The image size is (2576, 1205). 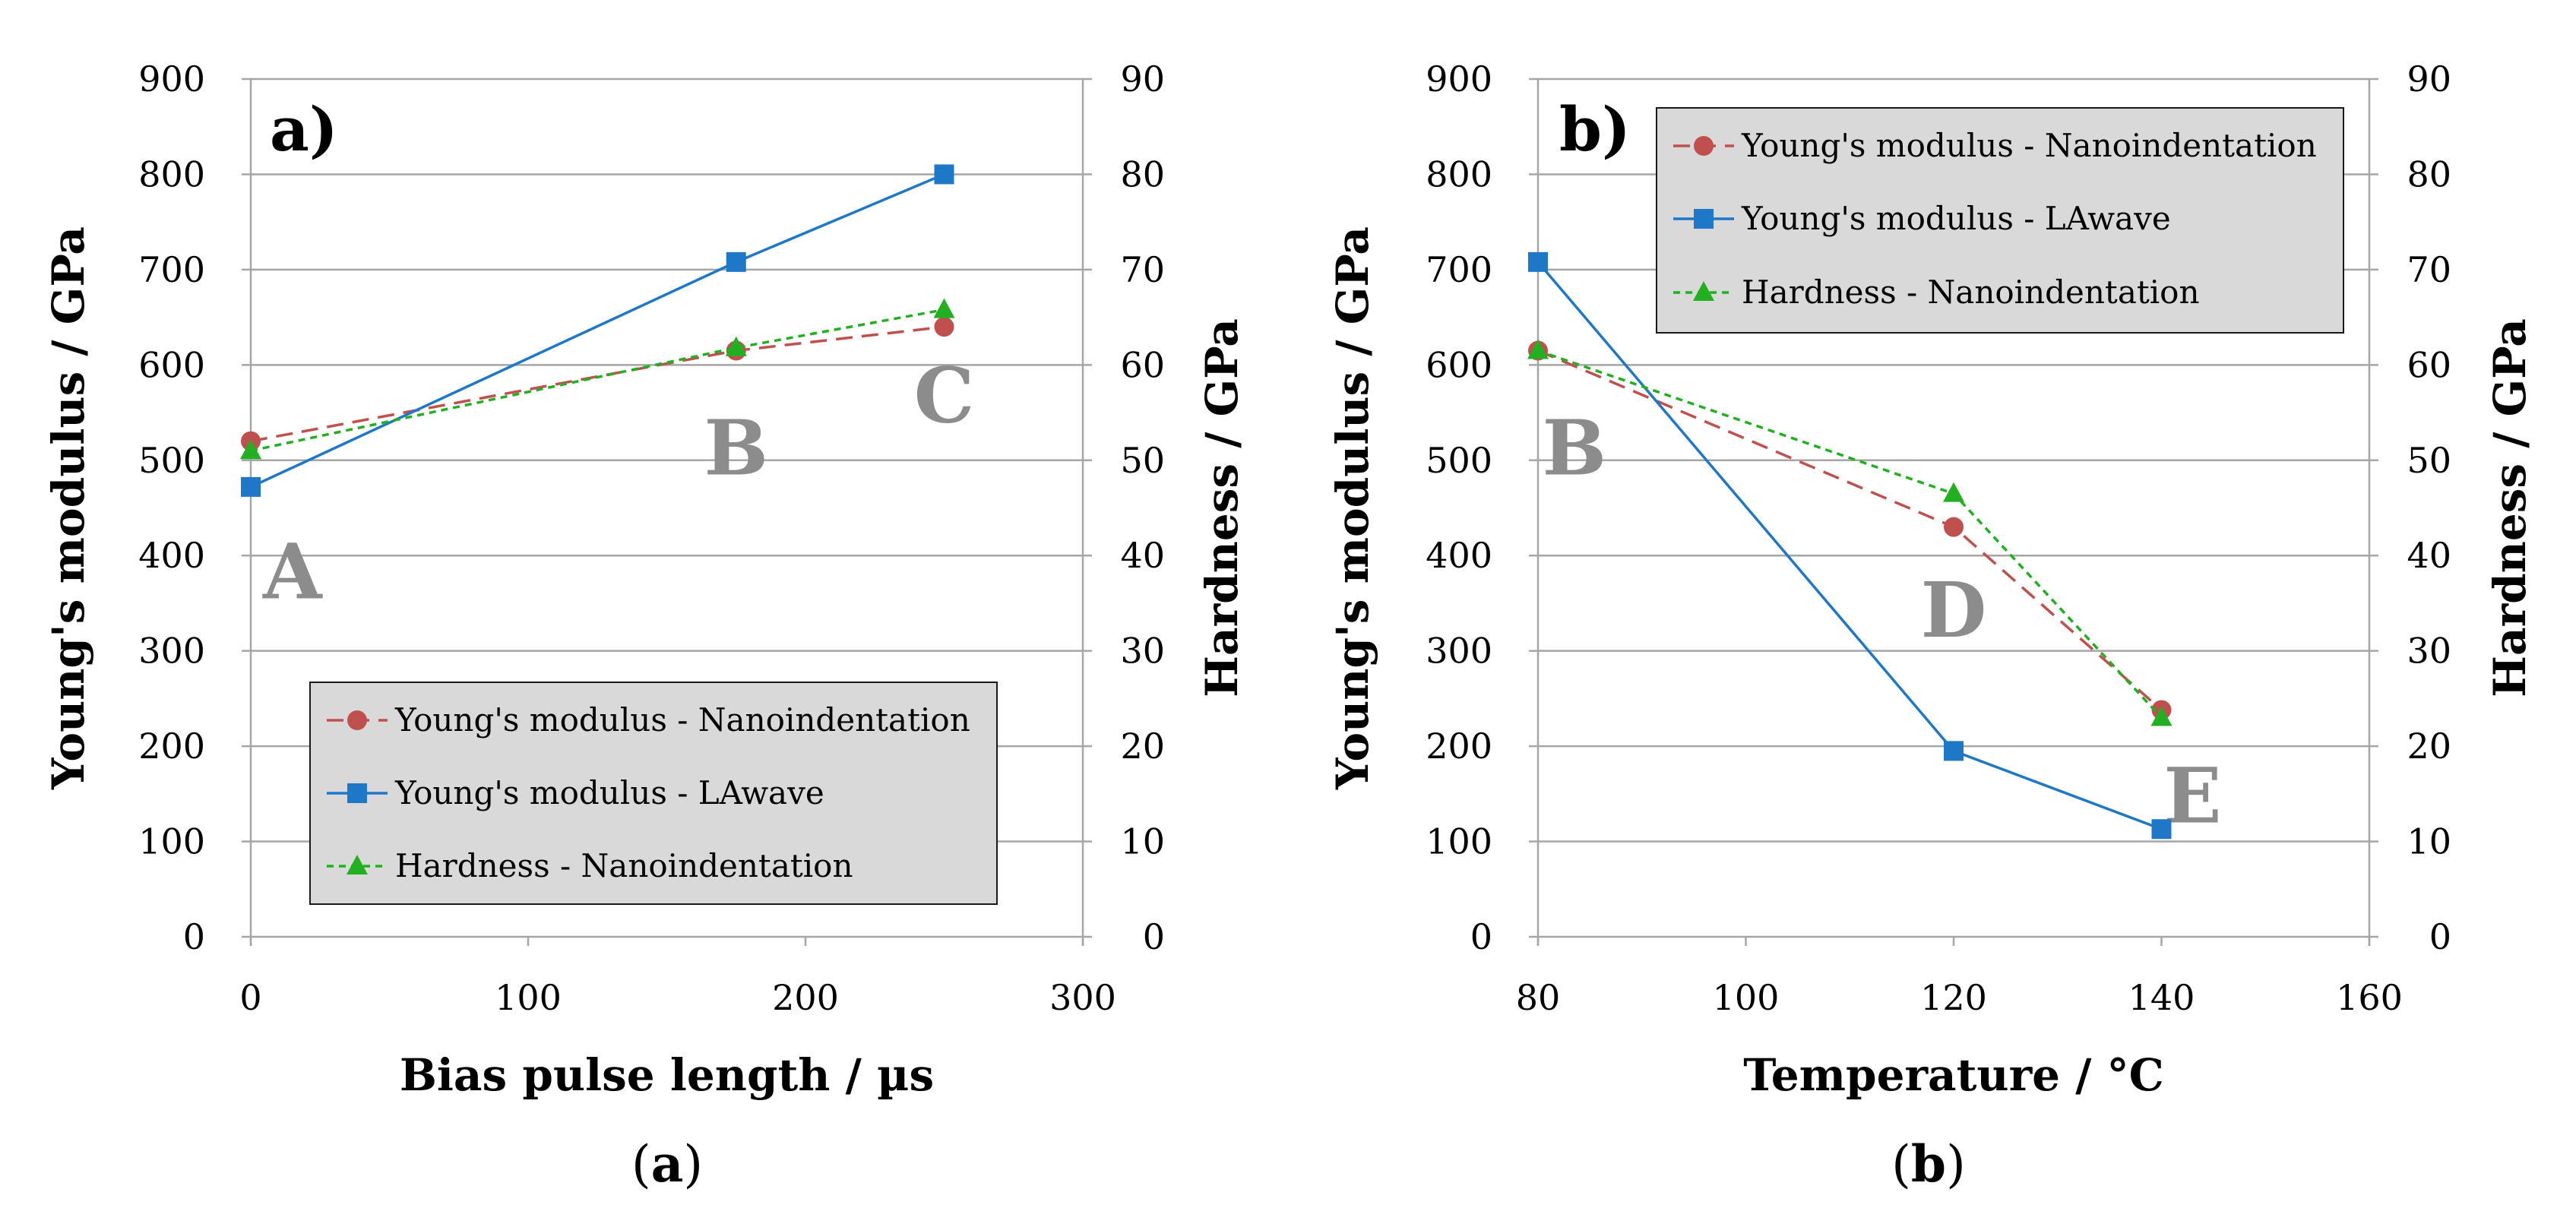 What do you see at coordinates (2161, 997) in the screenshot?
I see `x-tick-label: 140` at bounding box center [2161, 997].